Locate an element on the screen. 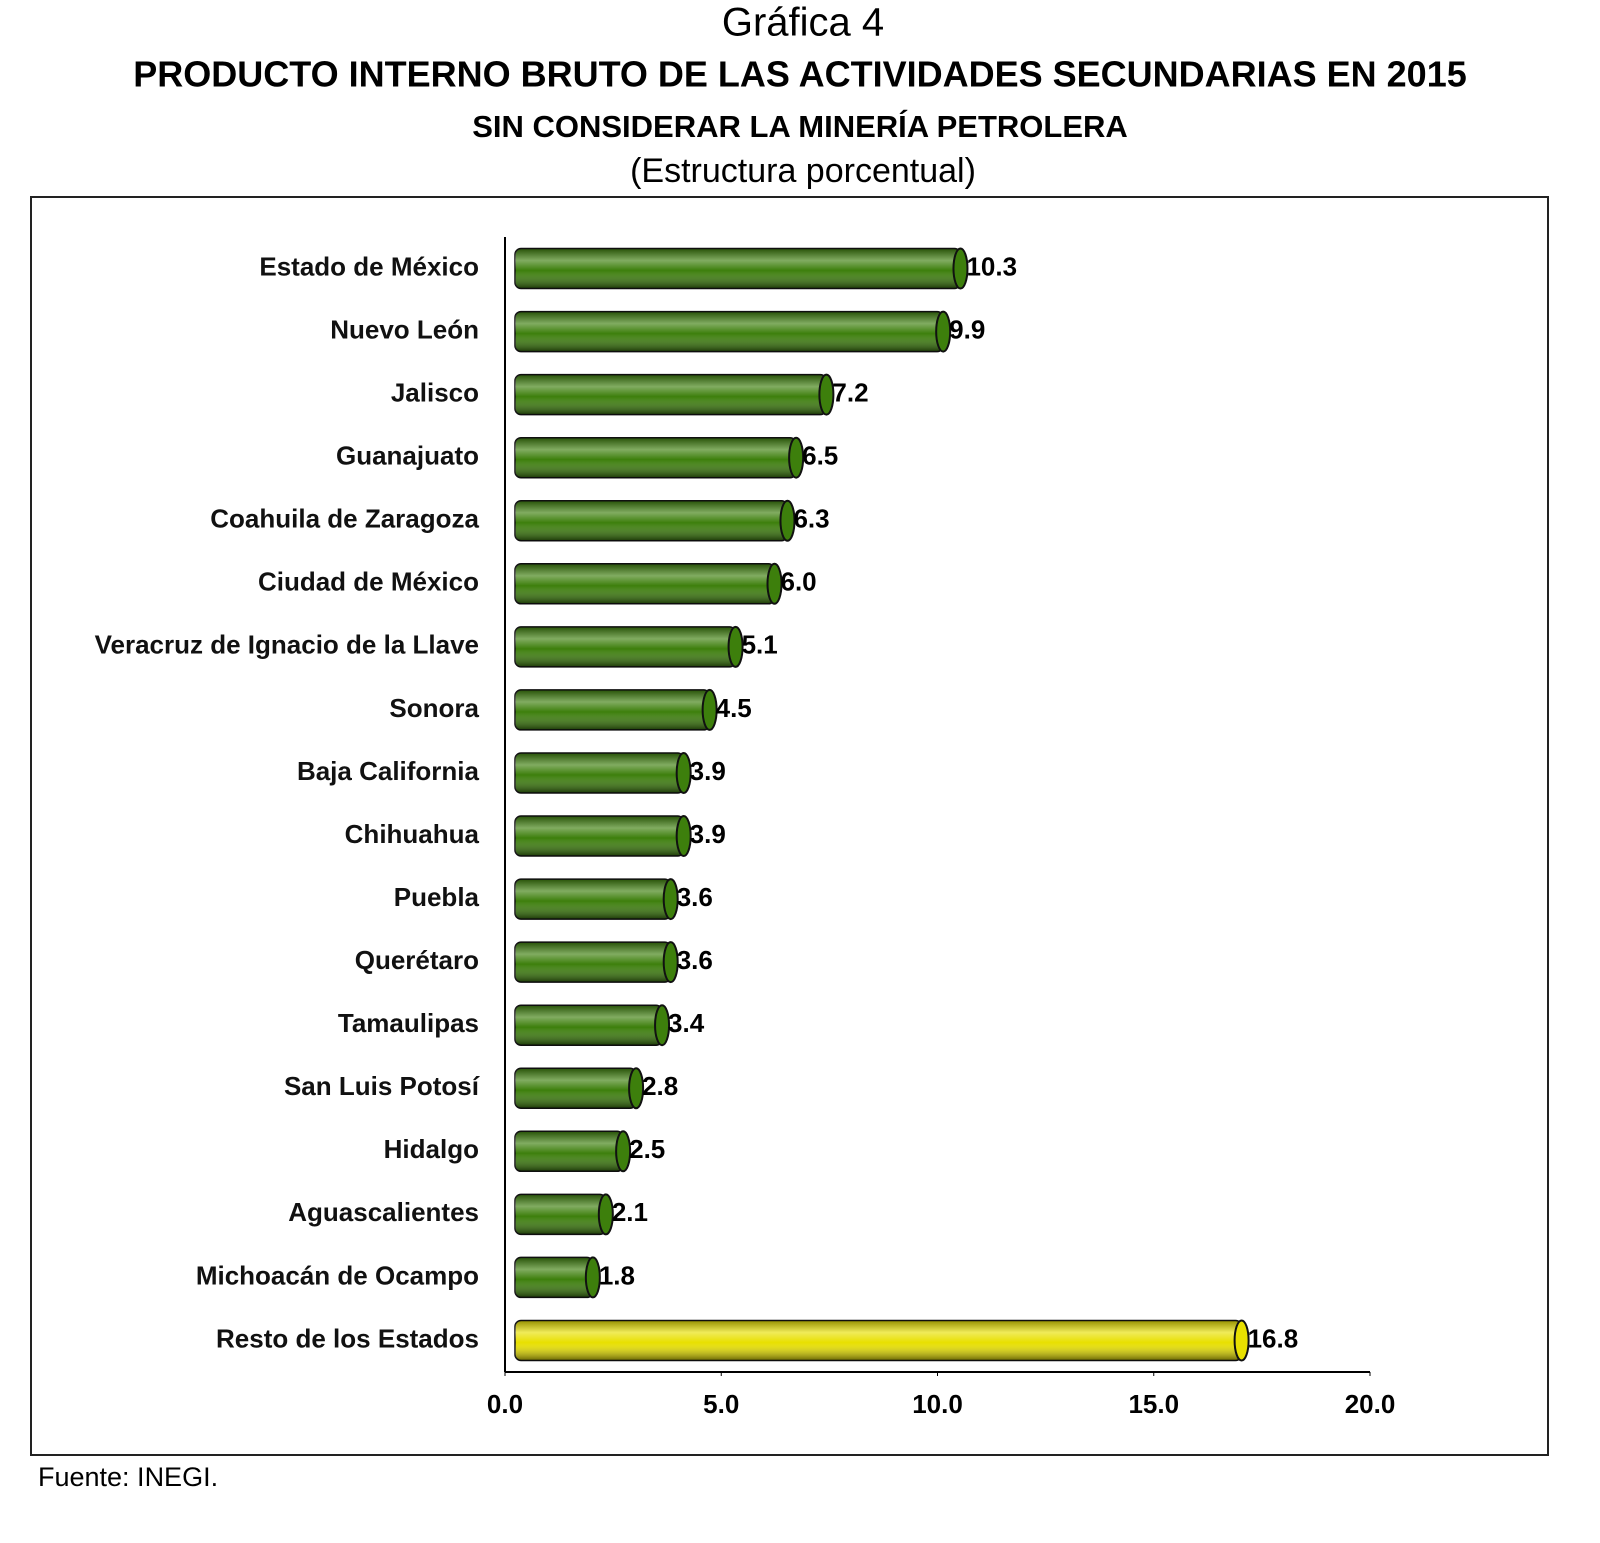 The image size is (1600, 1543). y-tick-label: Sonora is located at coordinates (434, 708).